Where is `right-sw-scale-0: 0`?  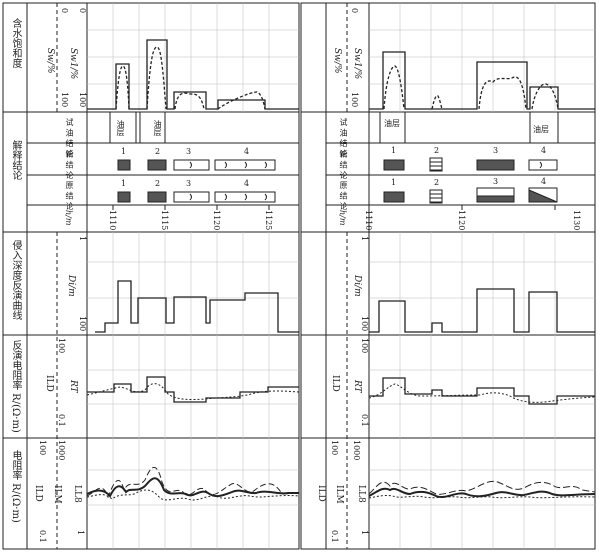 right-sw-scale-0: 0 is located at coordinates (354, 11).